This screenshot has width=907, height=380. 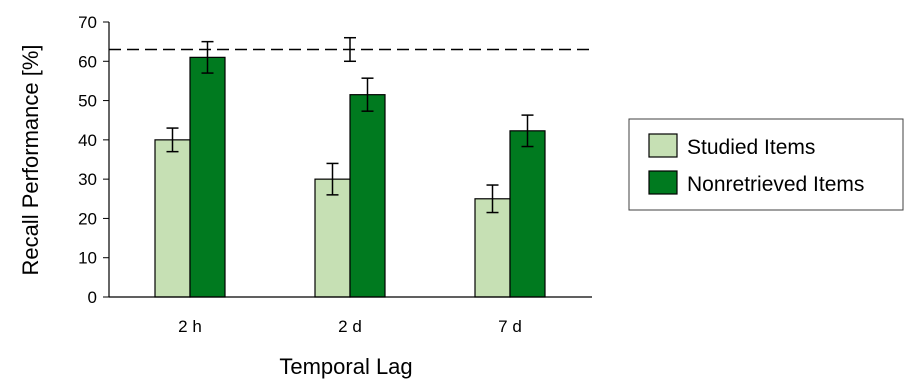 What do you see at coordinates (207, 177) in the screenshot?
I see `bar-nonretrieved-items-2h` at bounding box center [207, 177].